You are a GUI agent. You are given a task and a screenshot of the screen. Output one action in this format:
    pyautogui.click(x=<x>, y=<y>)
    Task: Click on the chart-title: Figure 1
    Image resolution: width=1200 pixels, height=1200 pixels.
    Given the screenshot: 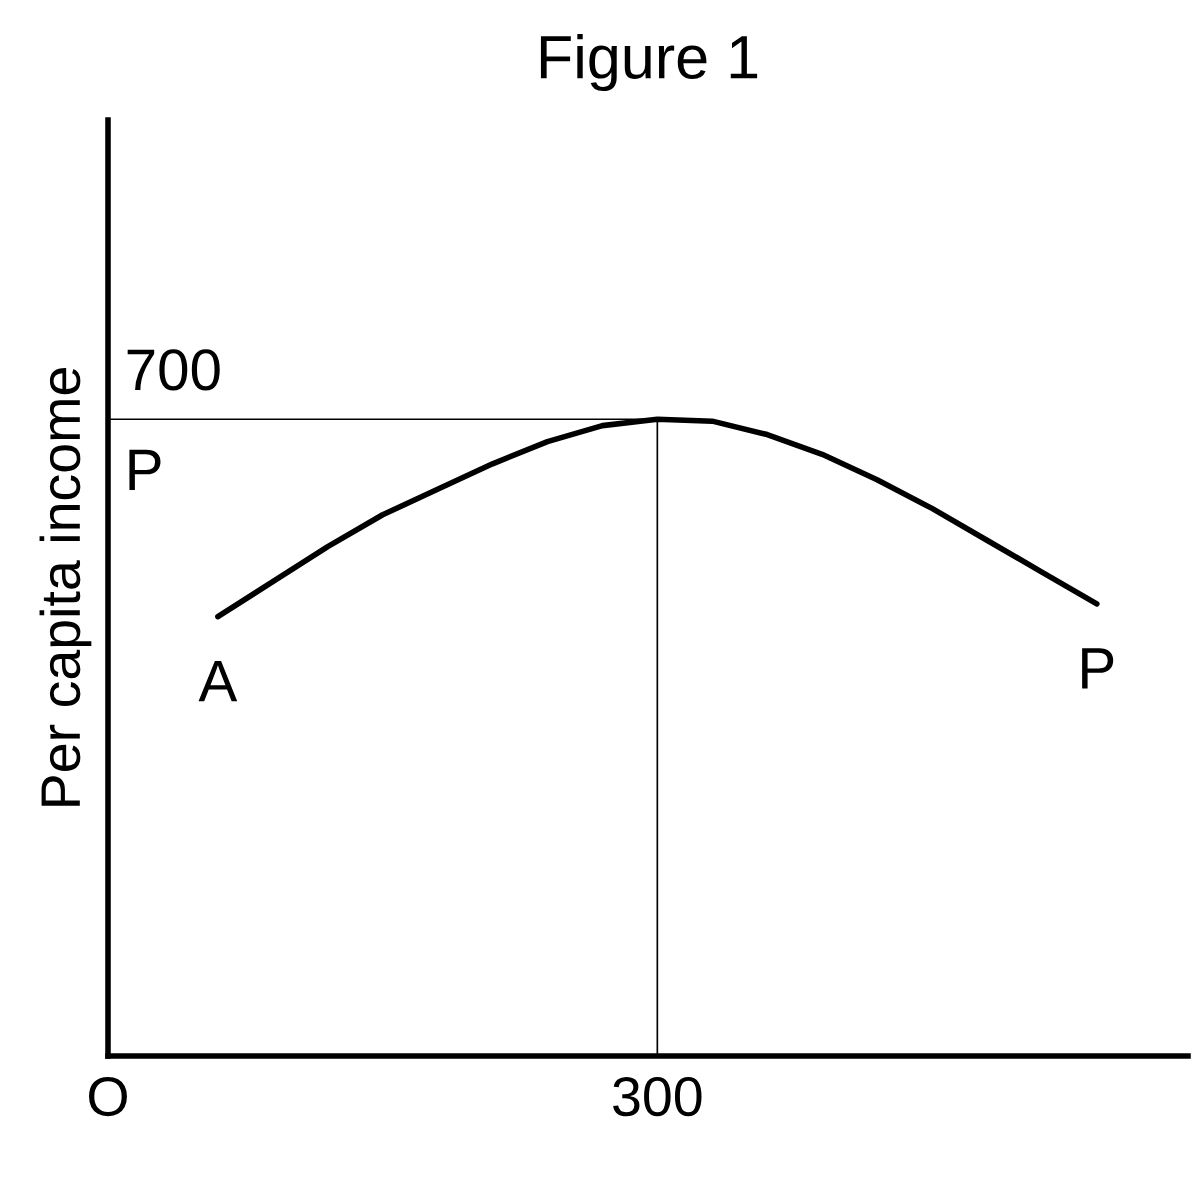 What is the action you would take?
    pyautogui.click(x=649, y=63)
    